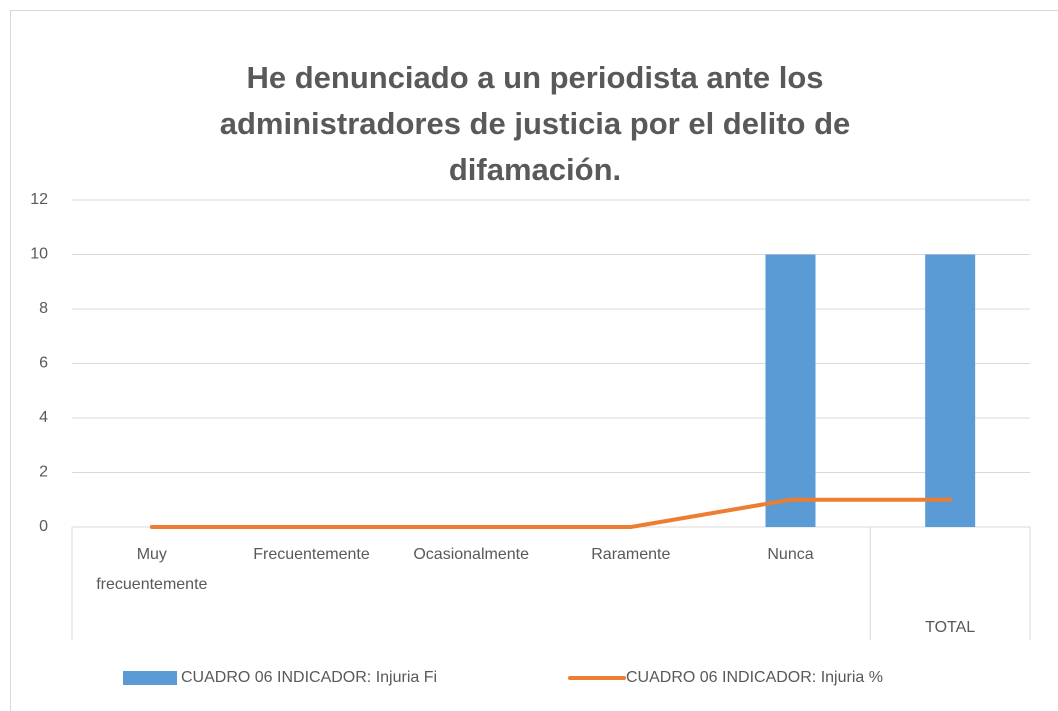  Describe the element at coordinates (471, 554) in the screenshot. I see `x-tick-label: Ocasionalmente` at that location.